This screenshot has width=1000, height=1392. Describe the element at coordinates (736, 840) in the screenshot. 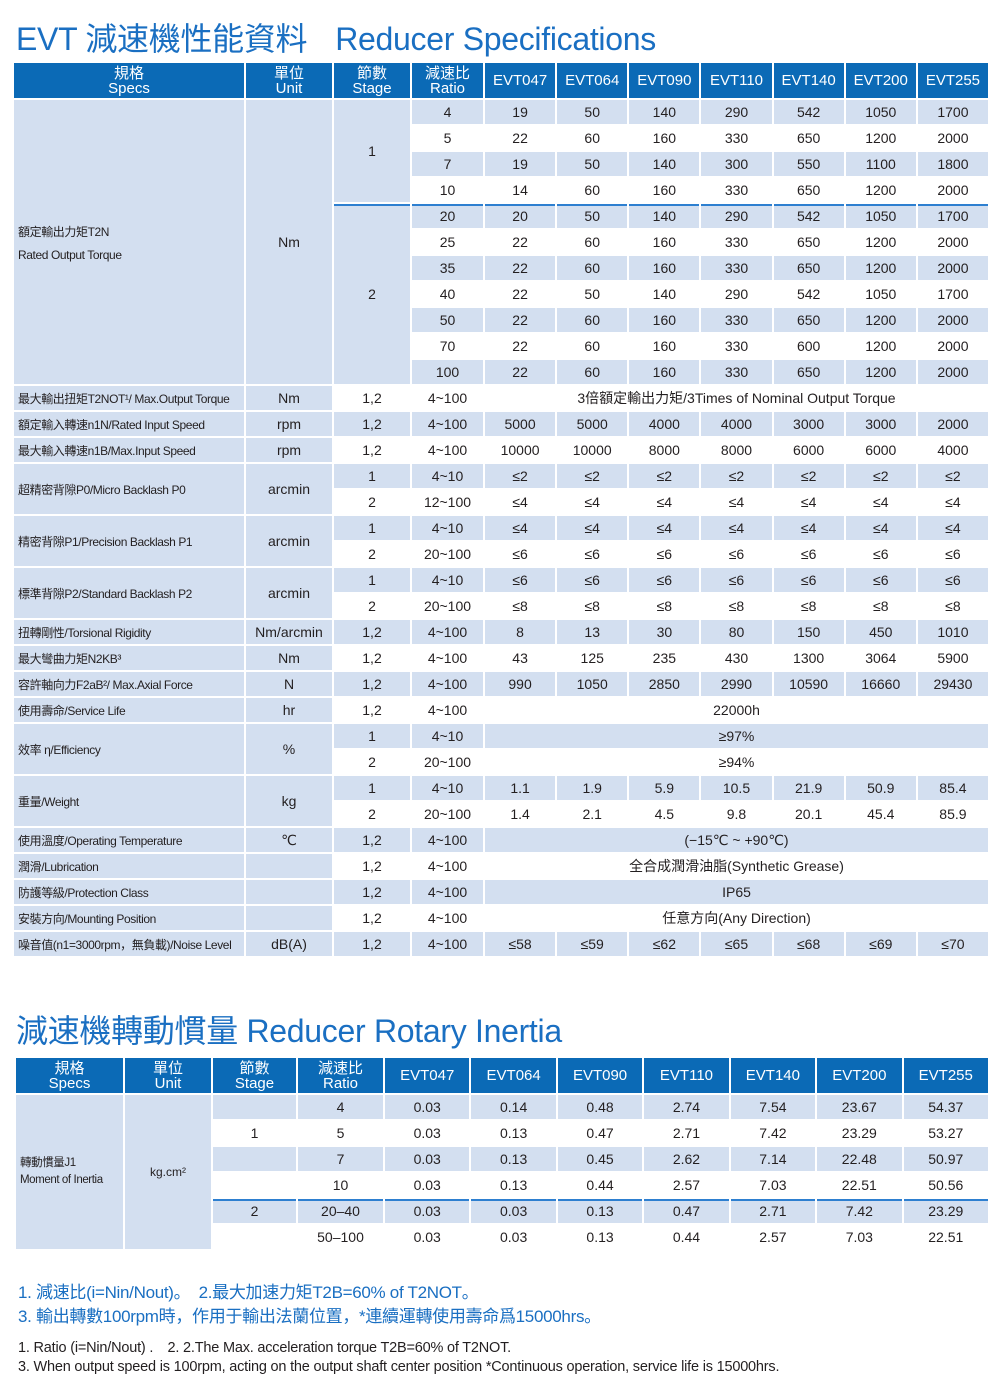

I see `value-span-cell: (−15℃ ~ +90℃)` at that location.